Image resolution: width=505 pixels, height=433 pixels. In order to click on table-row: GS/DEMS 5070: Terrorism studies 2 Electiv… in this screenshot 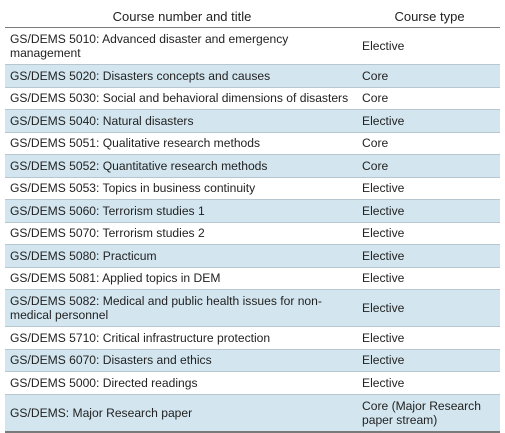, I will do `click(252, 233)`.